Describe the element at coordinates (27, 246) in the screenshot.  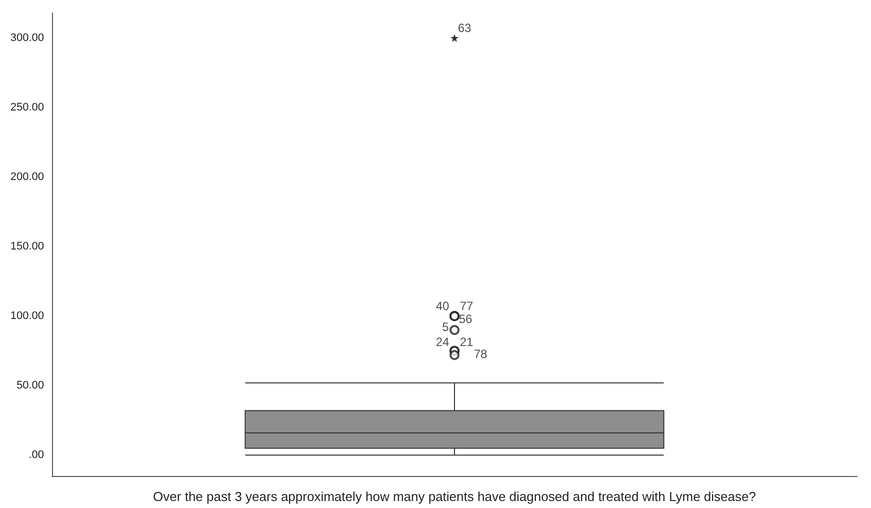
I see `y-tick-label: 150.00` at that location.